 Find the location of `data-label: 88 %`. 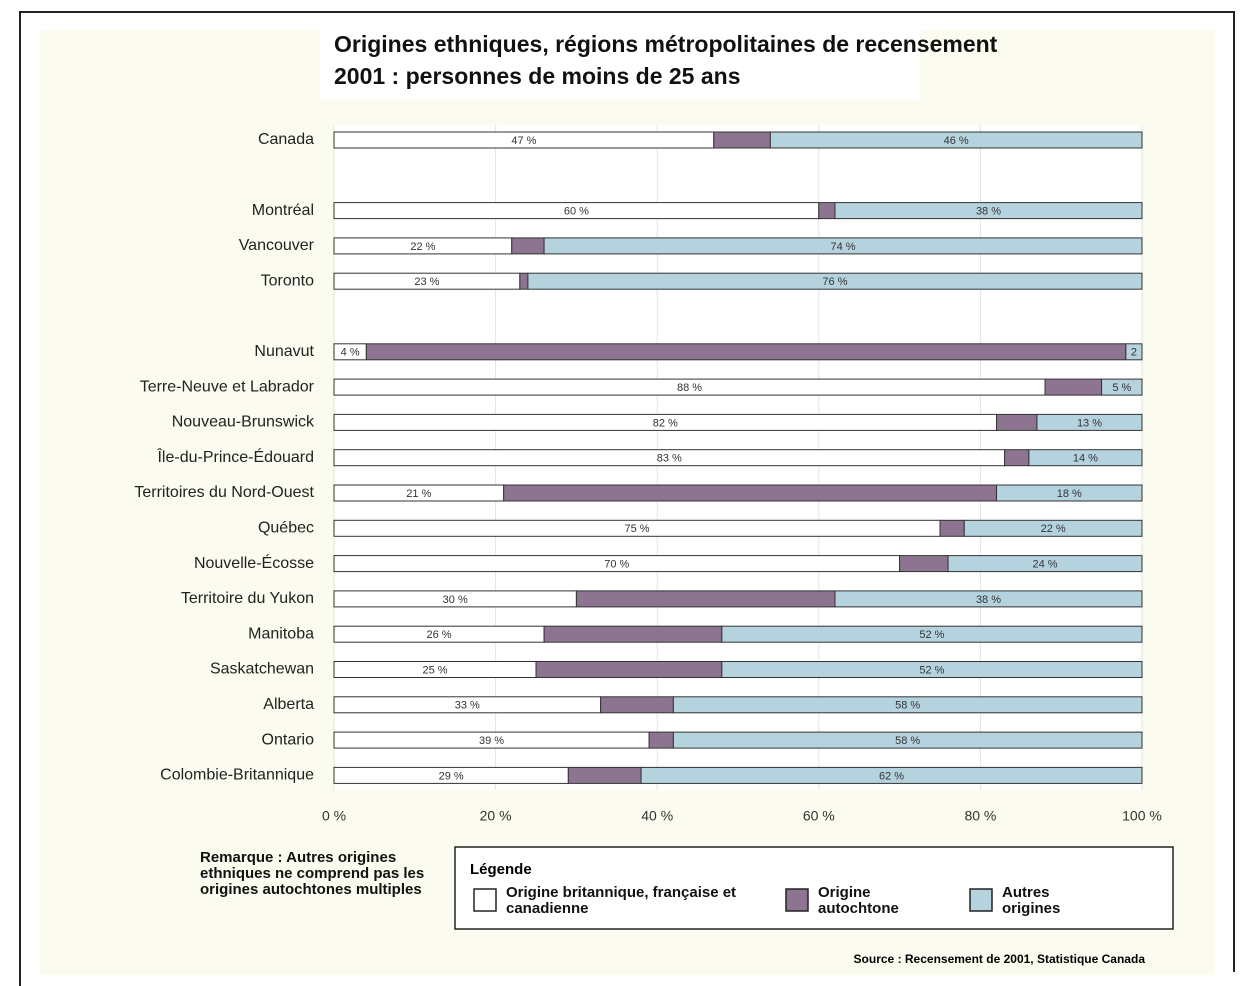

data-label: 88 % is located at coordinates (689, 388).